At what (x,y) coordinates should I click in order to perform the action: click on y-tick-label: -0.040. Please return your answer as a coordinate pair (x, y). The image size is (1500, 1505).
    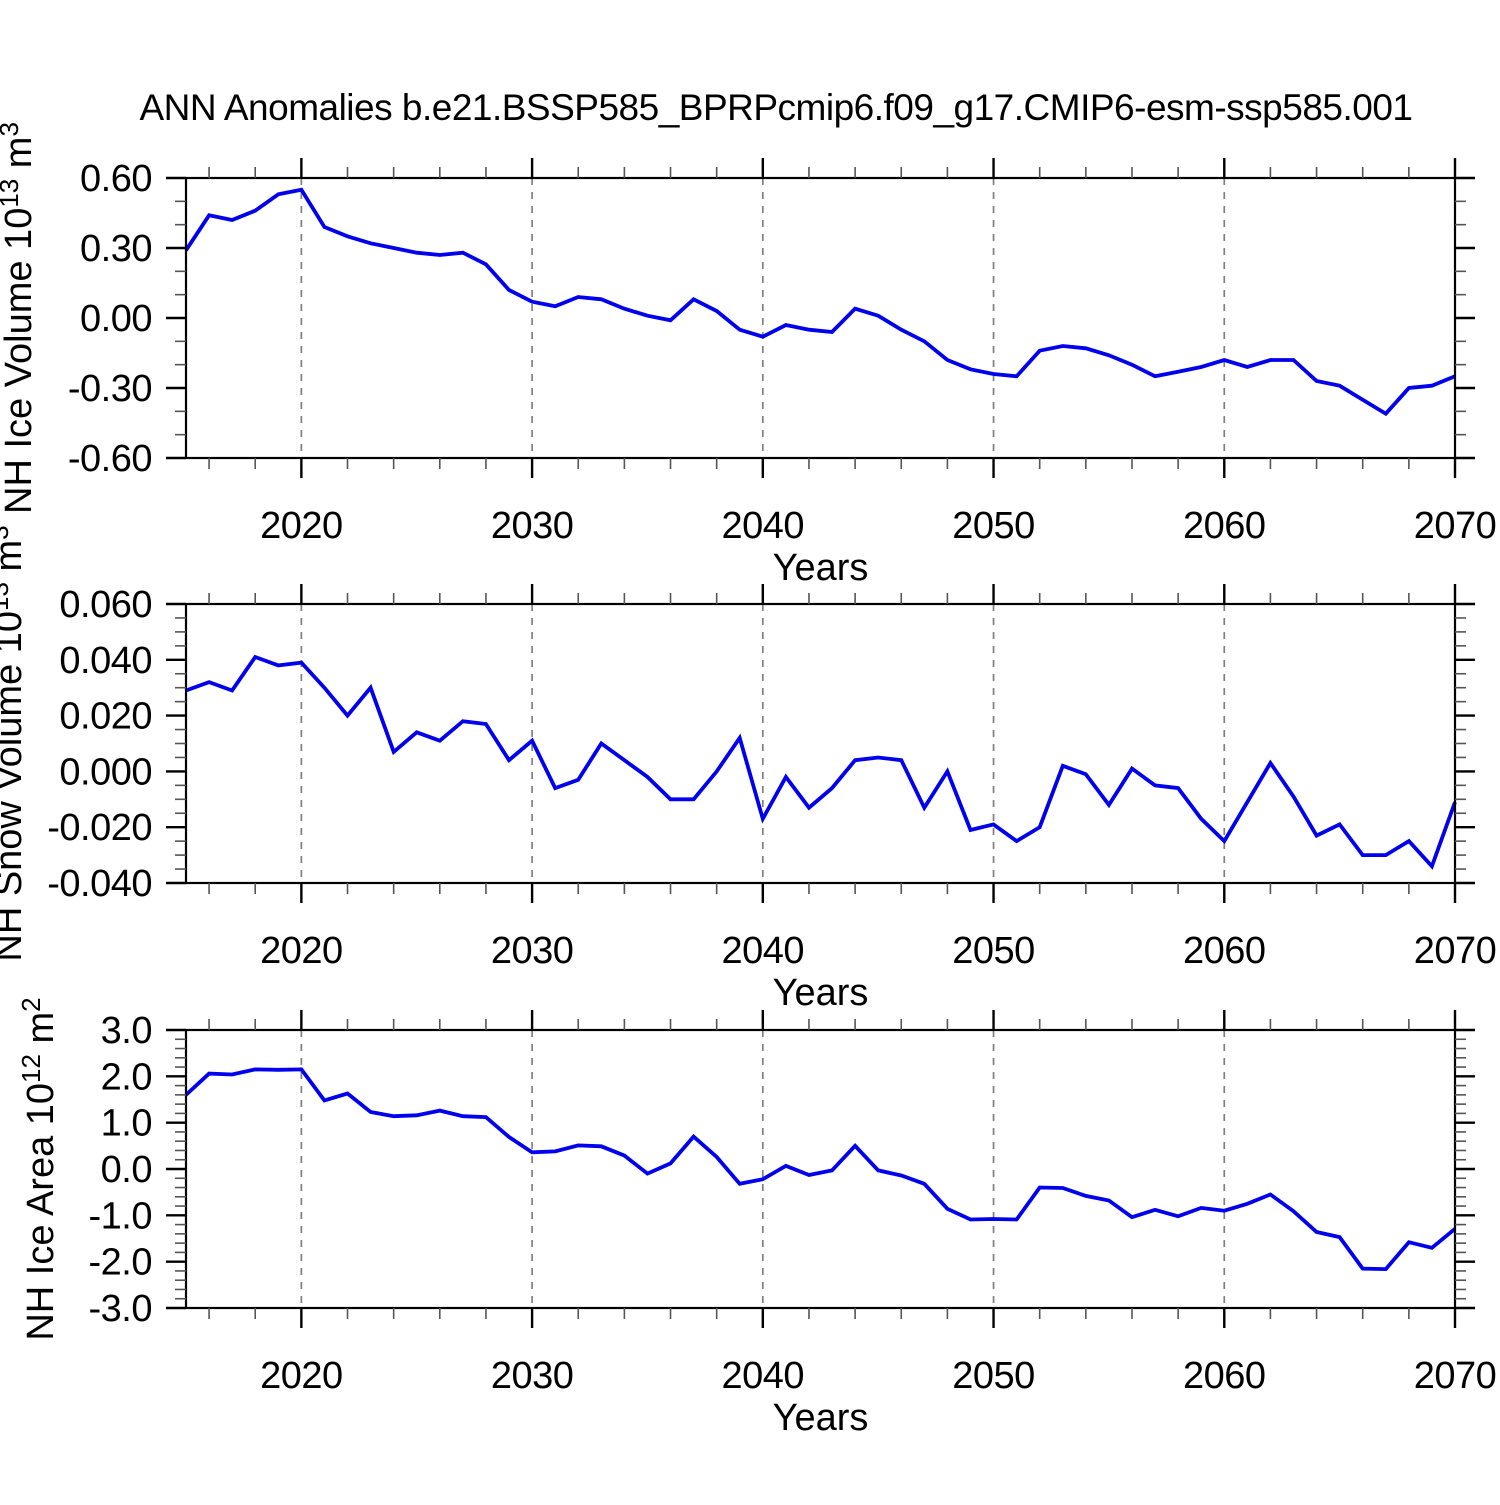
    Looking at the image, I should click on (99, 884).